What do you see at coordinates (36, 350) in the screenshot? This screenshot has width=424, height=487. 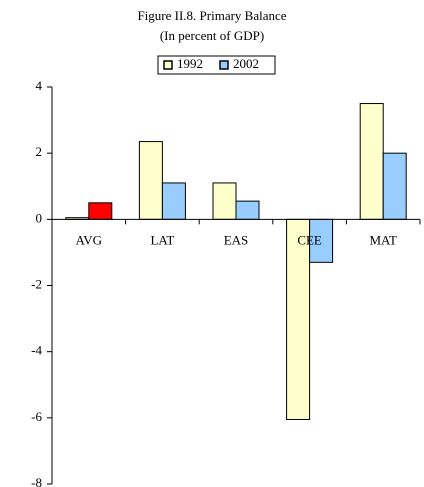 I see `y-tick-label: -4` at bounding box center [36, 350].